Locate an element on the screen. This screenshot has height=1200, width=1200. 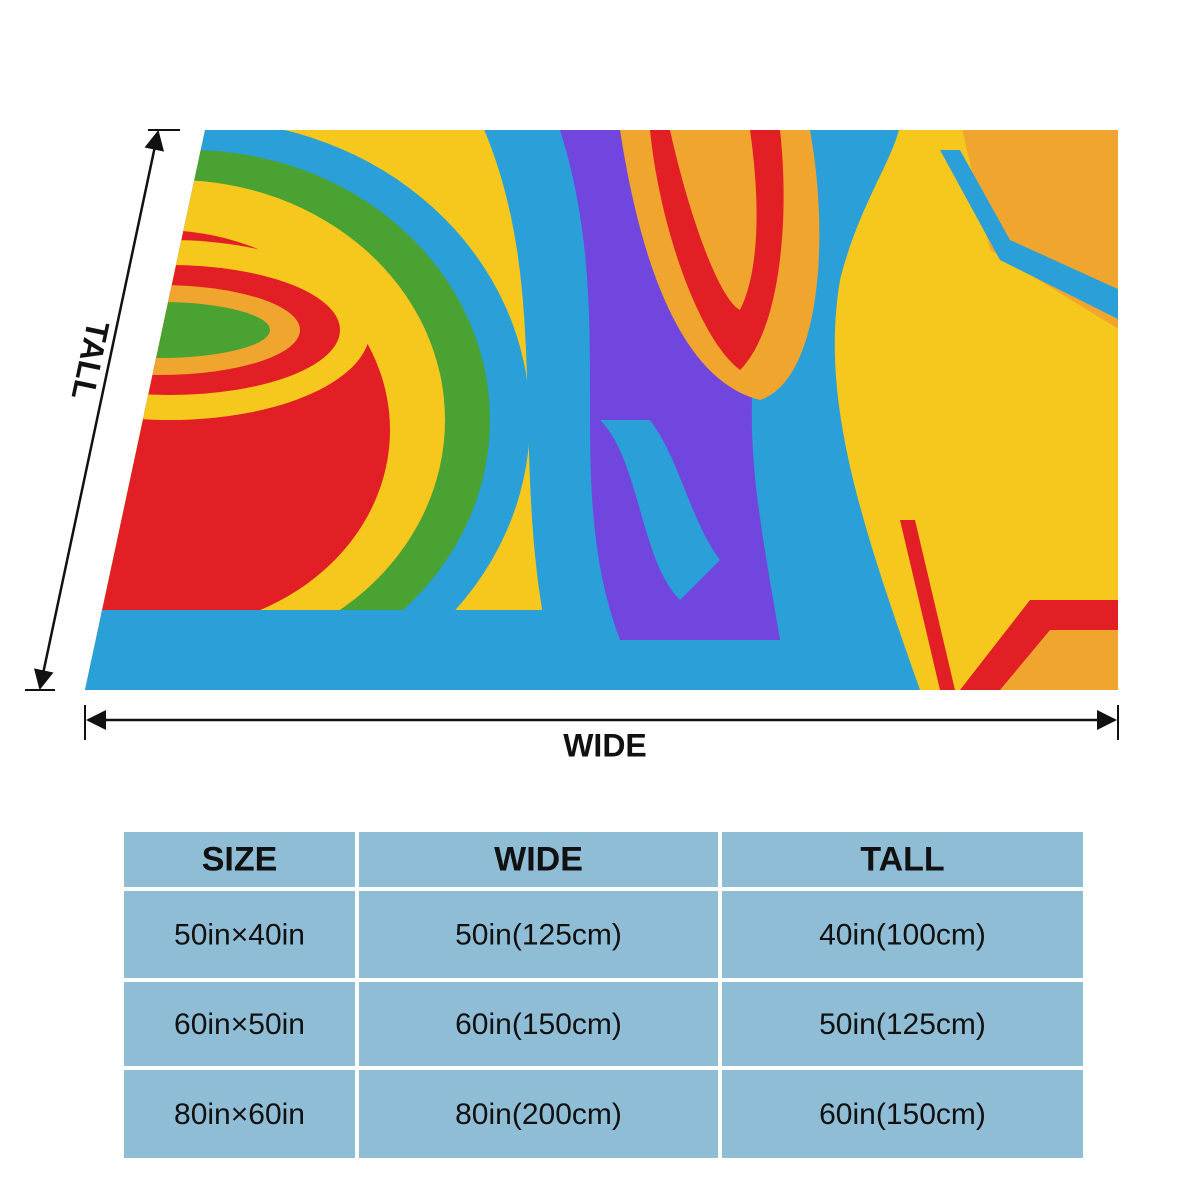
tall-arrow is located at coordinates (99, 410).